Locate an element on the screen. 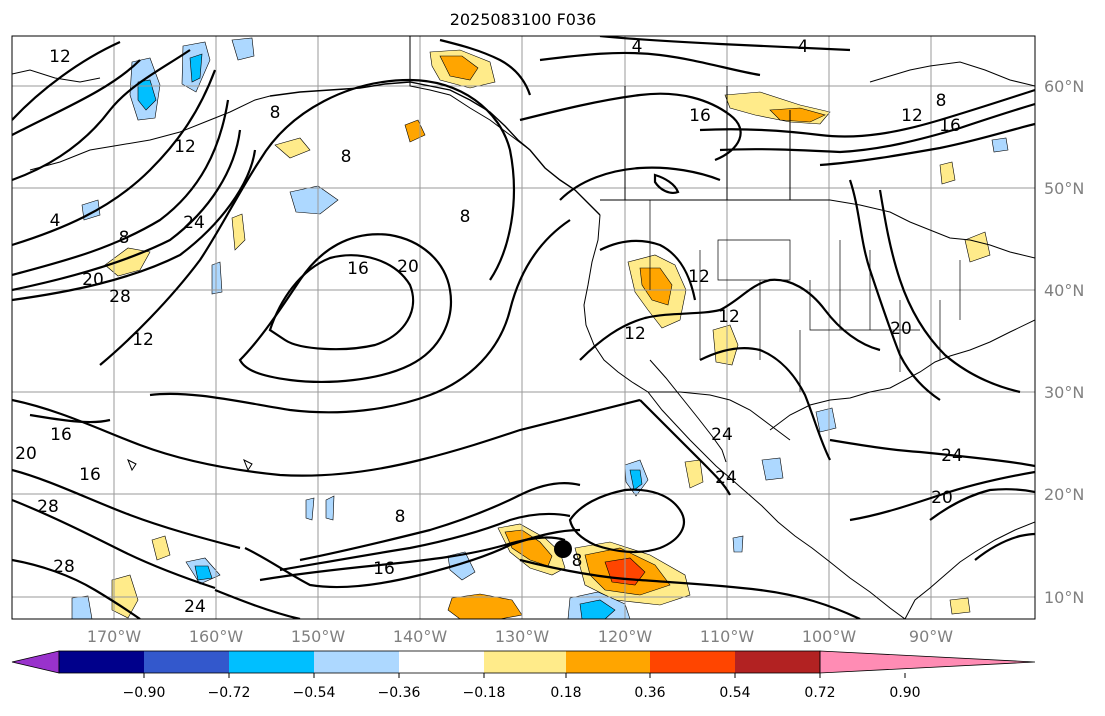 The image size is (1105, 716). coastline-aleutians is located at coordinates (150, 133).